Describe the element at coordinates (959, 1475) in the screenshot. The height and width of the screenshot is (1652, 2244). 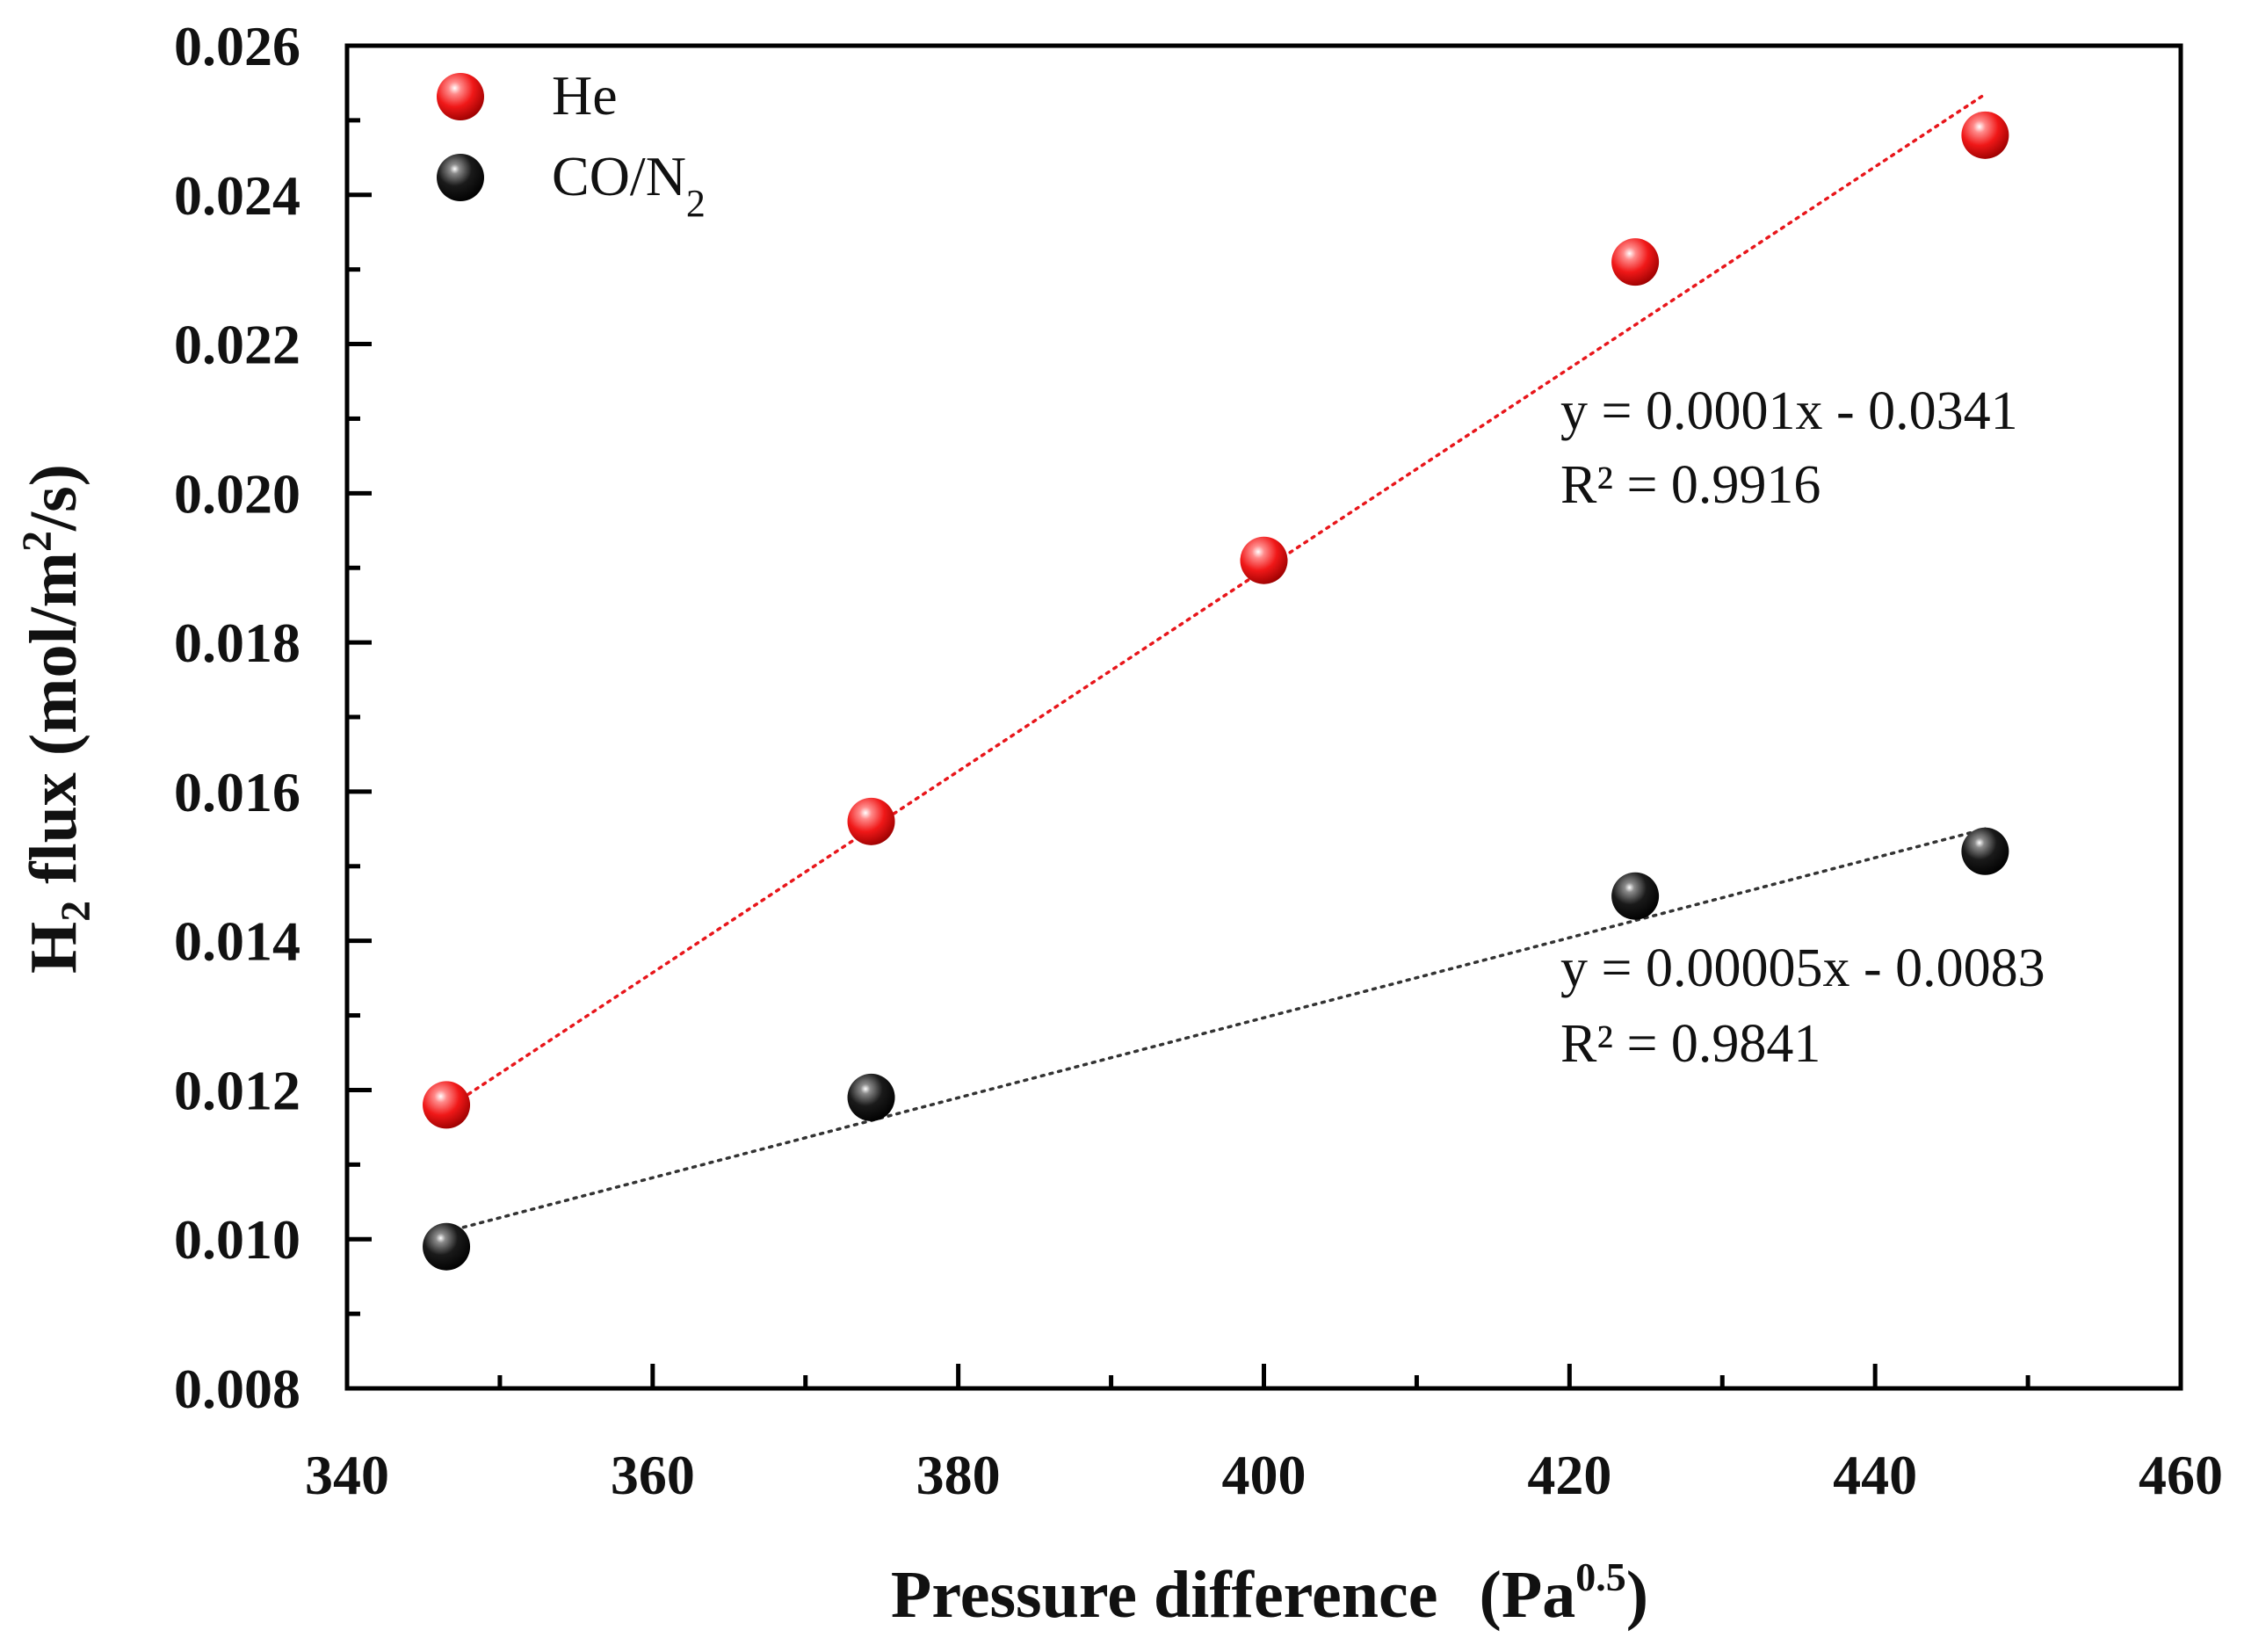
I see `x-tick-label: 380` at that location.